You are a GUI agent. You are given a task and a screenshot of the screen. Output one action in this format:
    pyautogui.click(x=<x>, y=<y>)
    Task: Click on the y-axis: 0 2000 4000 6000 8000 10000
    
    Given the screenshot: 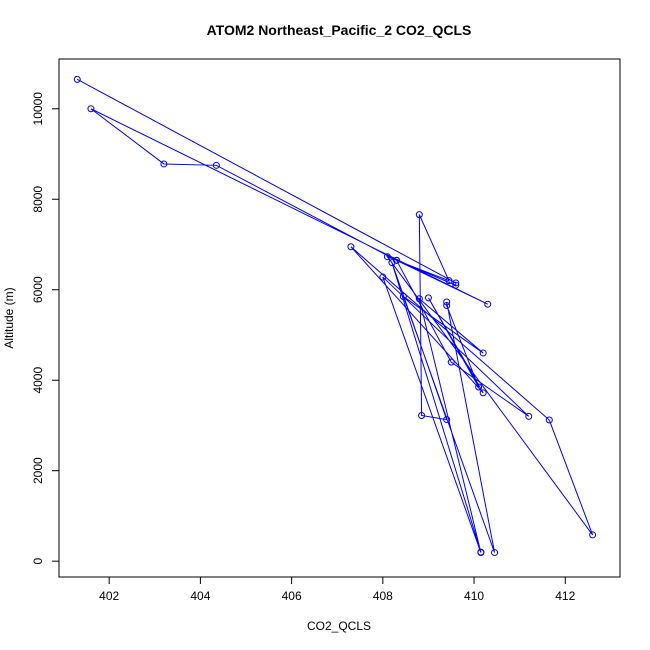 What is the action you would take?
    pyautogui.click(x=45, y=328)
    